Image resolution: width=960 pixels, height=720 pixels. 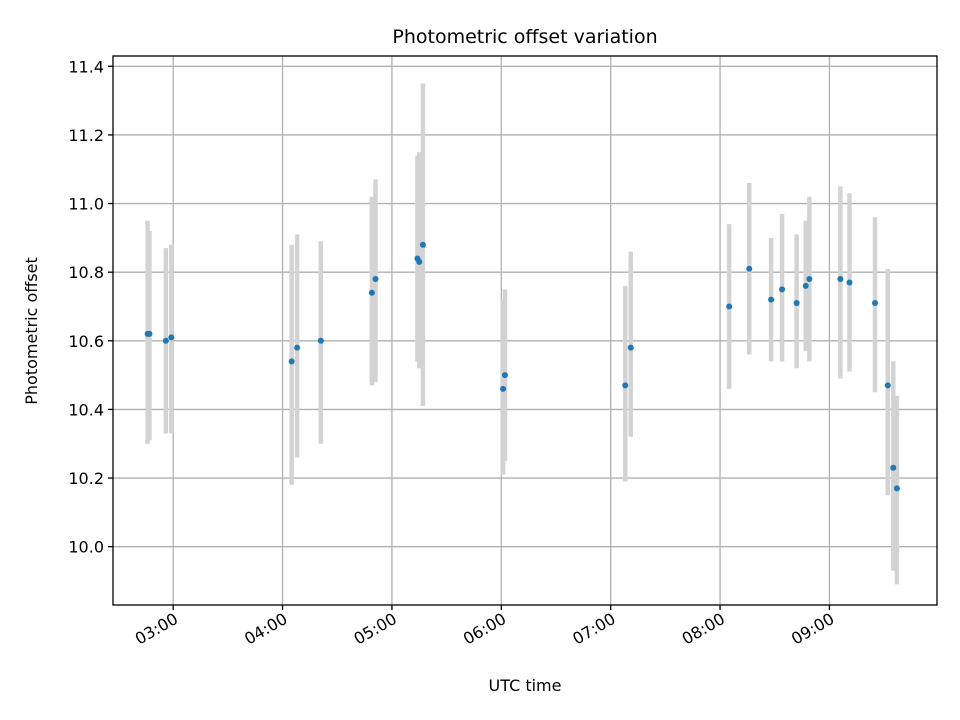 I want to click on y-tick-label: 11.2, so click(x=86, y=135).